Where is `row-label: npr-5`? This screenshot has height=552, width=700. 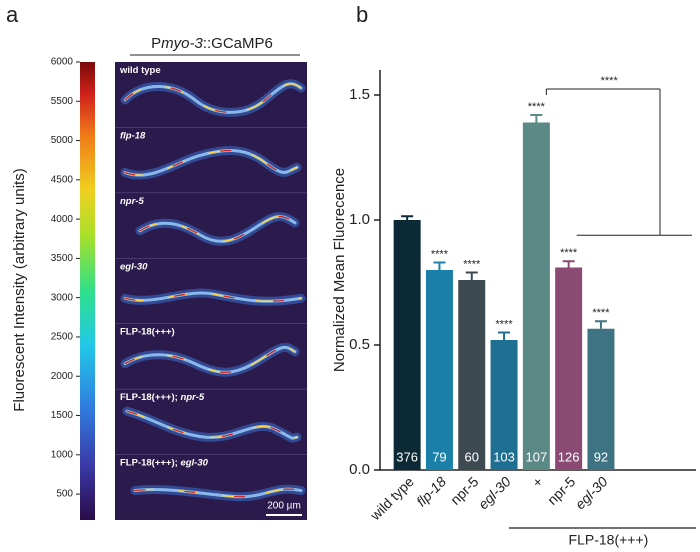 row-label: npr-5 is located at coordinates (132, 200).